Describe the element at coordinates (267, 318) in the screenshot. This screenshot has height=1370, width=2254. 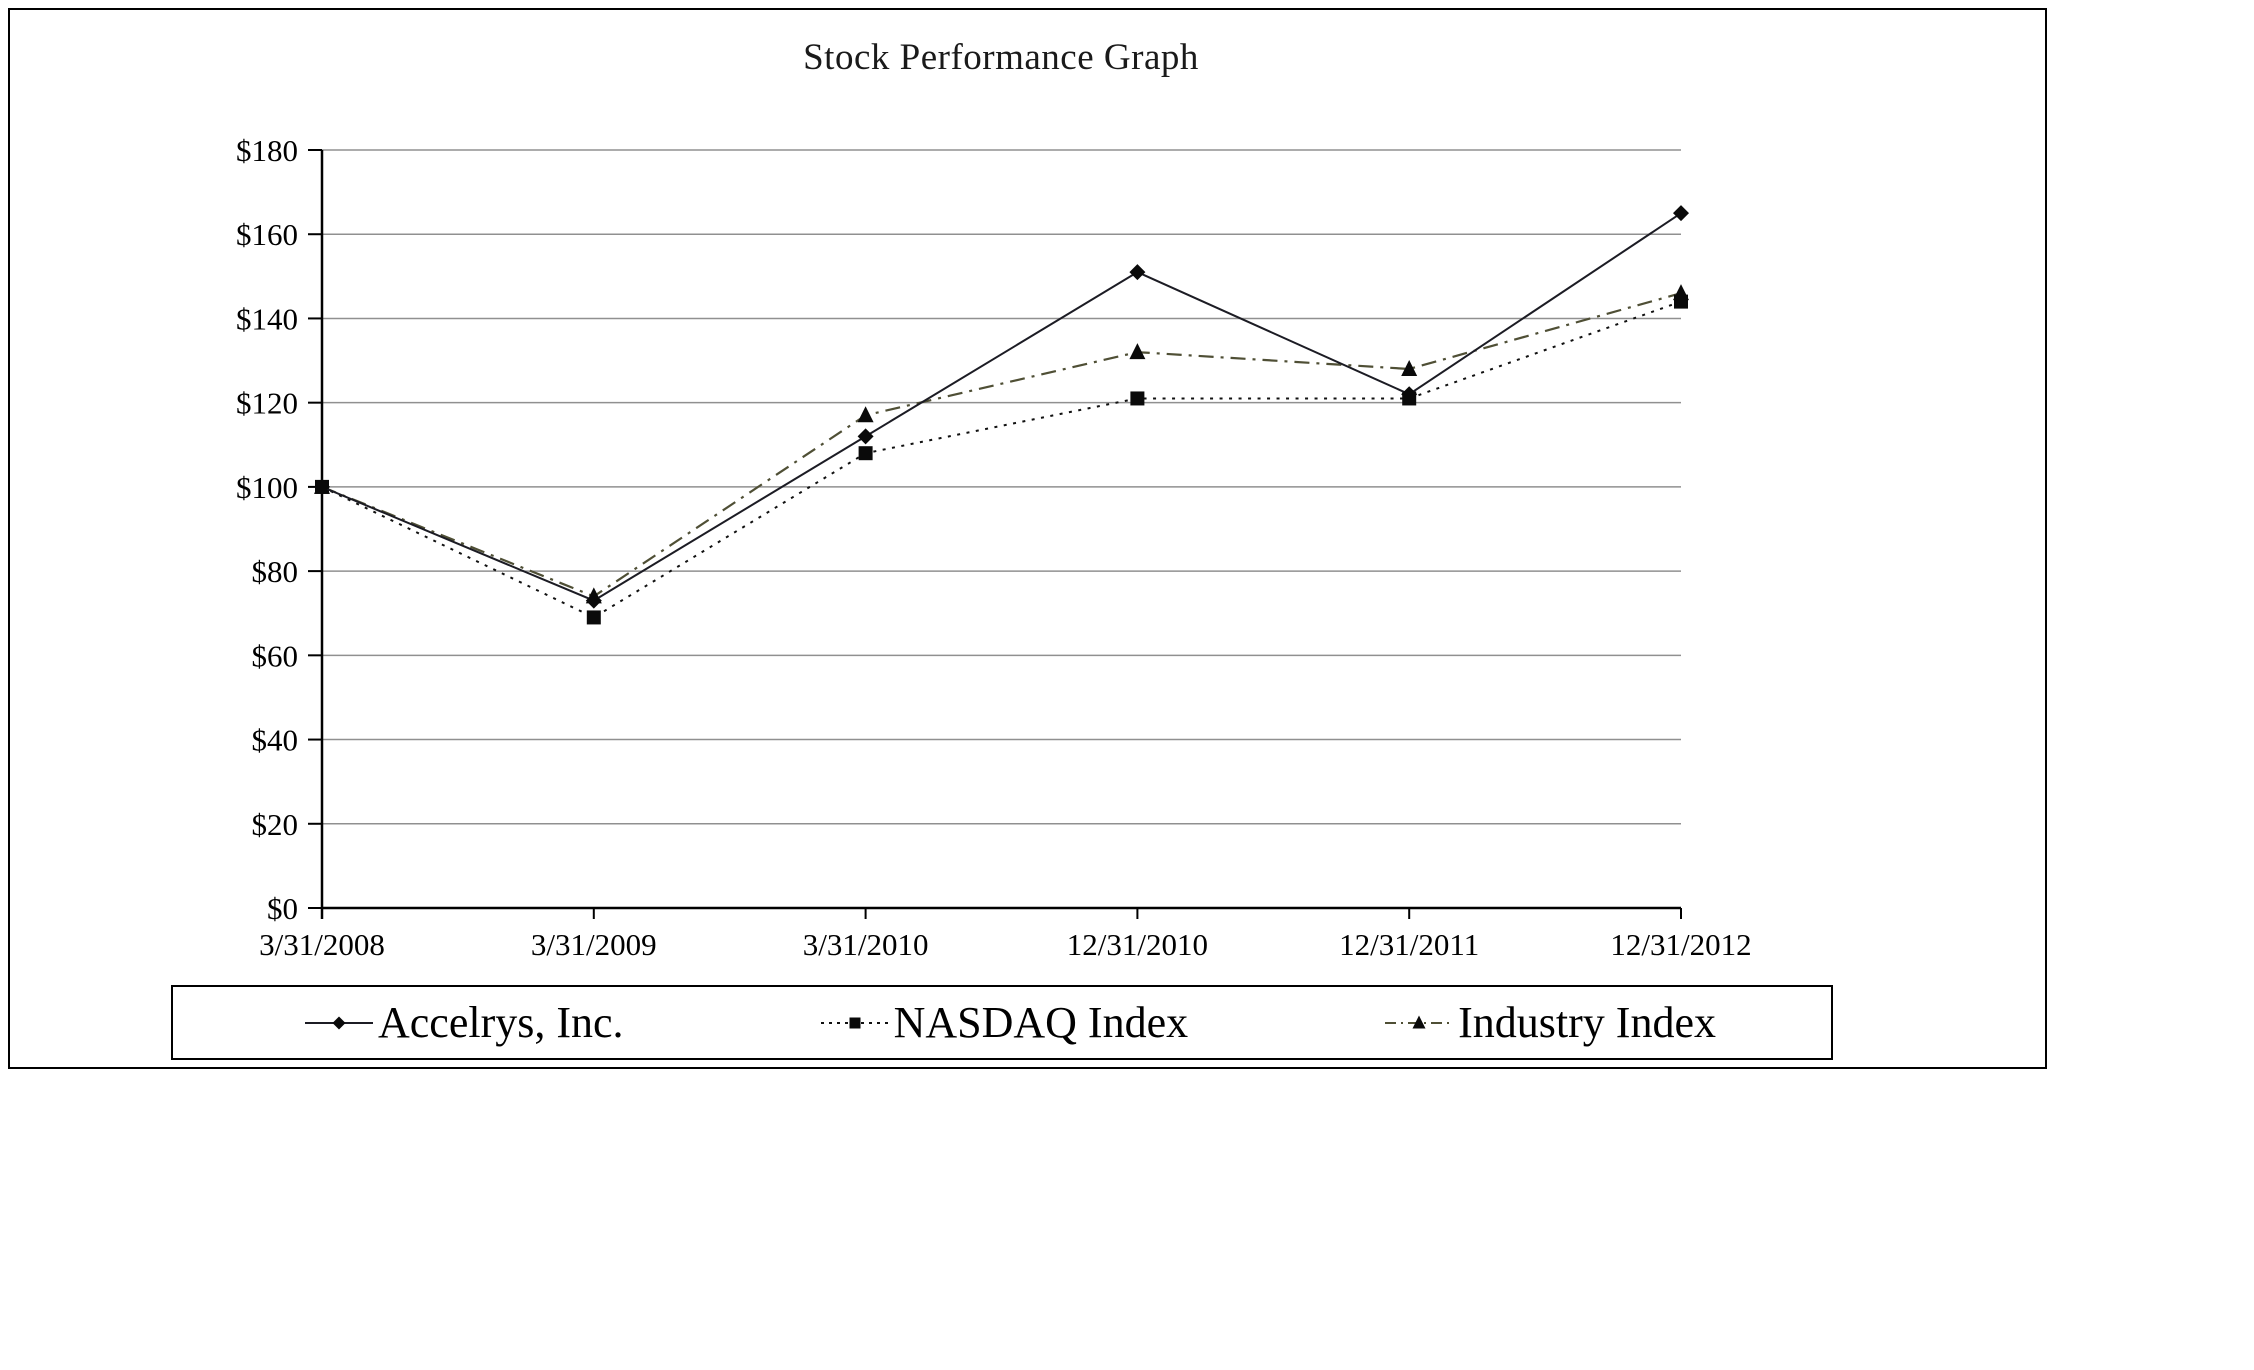
I see `y-tick-label: $140` at that location.